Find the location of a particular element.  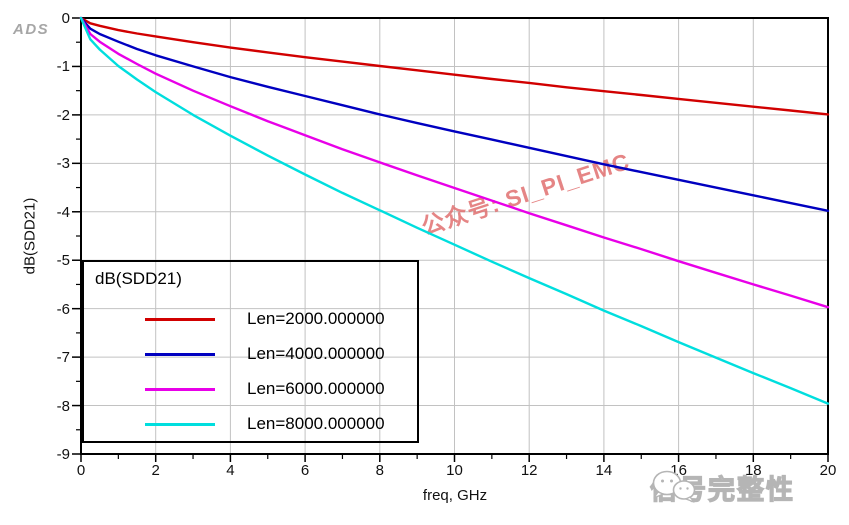

legend-entry: Len=6000.000000 is located at coordinates (265, 389).